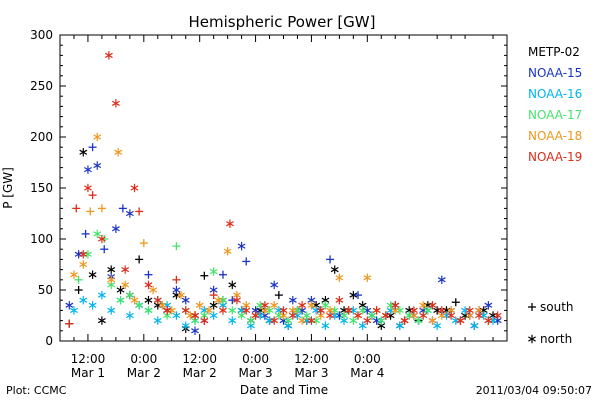  What do you see at coordinates (41, 137) in the screenshot?
I see `y-tick-label: 200` at bounding box center [41, 137].